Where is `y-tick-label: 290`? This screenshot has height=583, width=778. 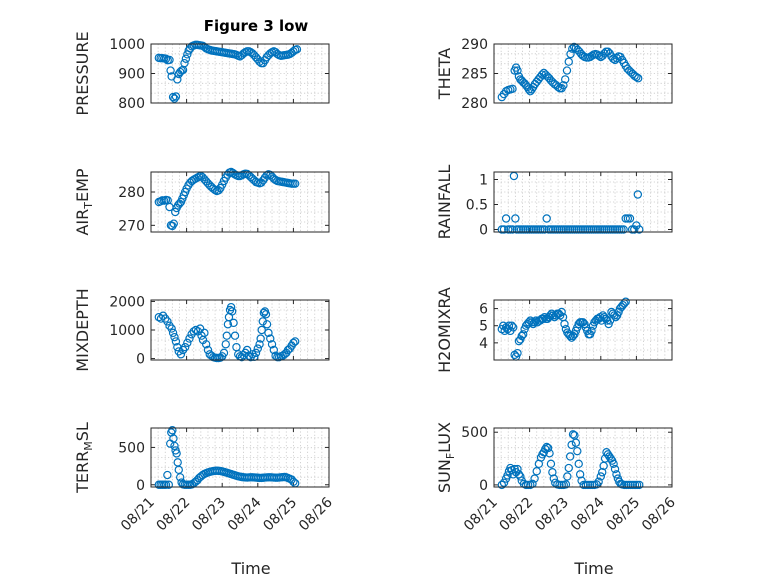
y-tick-label: 290 is located at coordinates (474, 45).